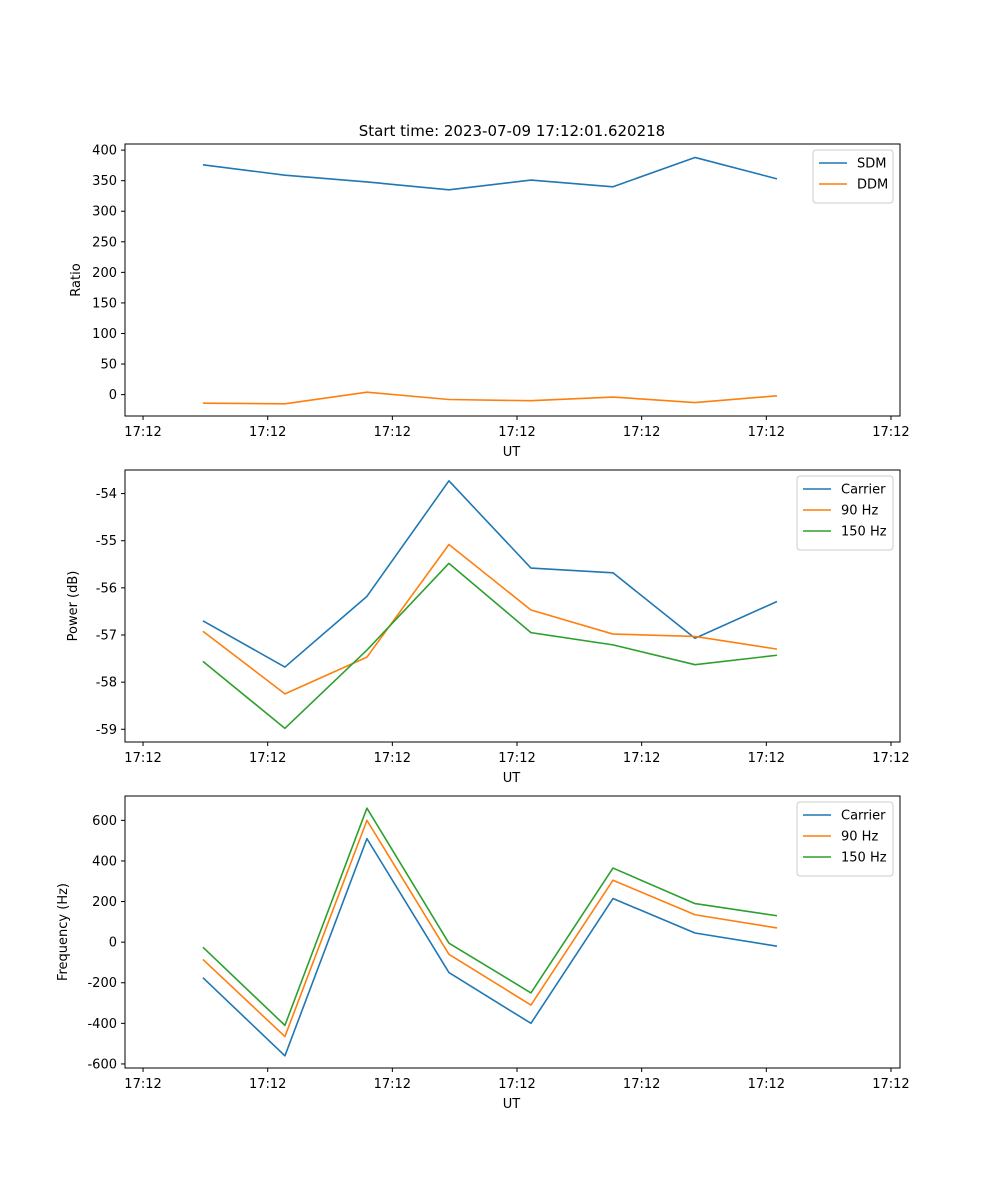 The width and height of the screenshot is (1000, 1204). I want to click on series-line-sdm, so click(490, 173).